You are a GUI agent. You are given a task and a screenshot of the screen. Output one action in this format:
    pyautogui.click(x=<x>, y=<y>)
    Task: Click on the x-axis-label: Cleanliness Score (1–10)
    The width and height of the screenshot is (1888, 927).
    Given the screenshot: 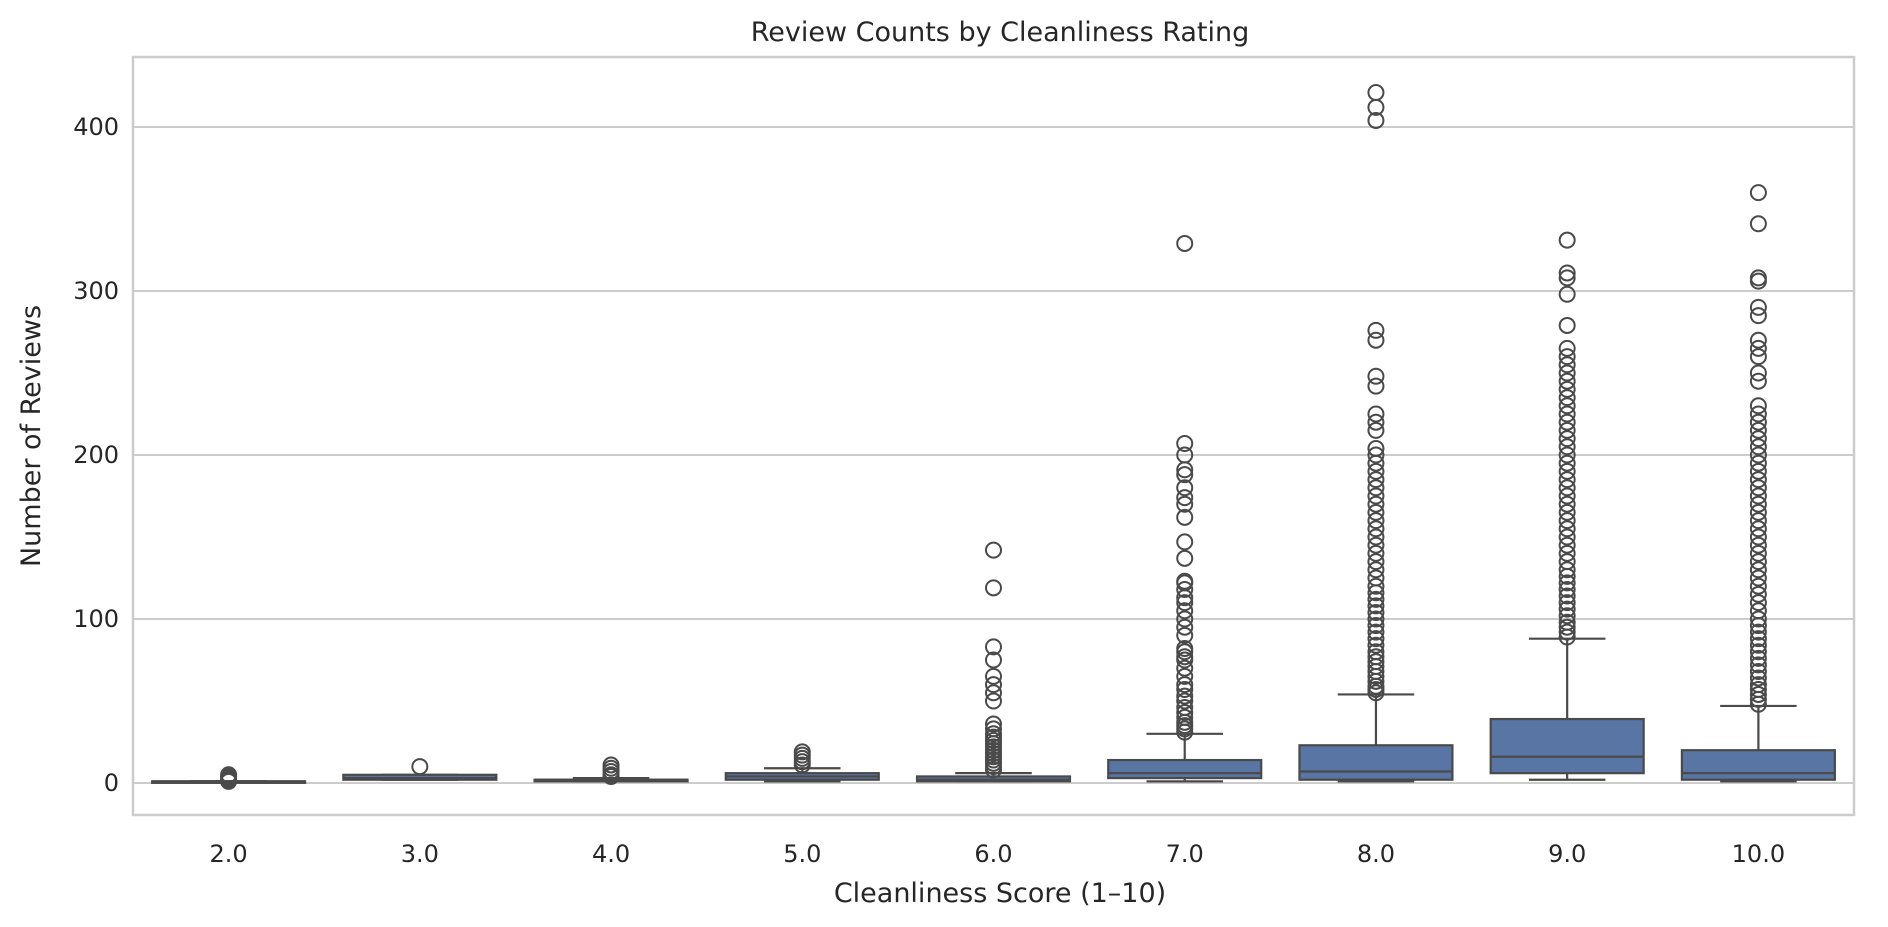 What is the action you would take?
    pyautogui.click(x=1000, y=893)
    